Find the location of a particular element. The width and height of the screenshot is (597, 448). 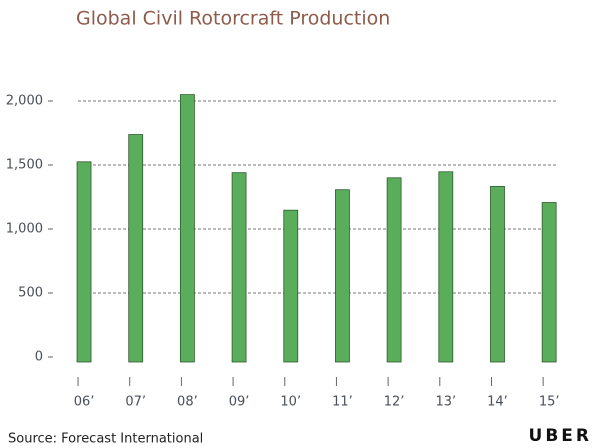

x-tick-label: 15’ is located at coordinates (549, 402).